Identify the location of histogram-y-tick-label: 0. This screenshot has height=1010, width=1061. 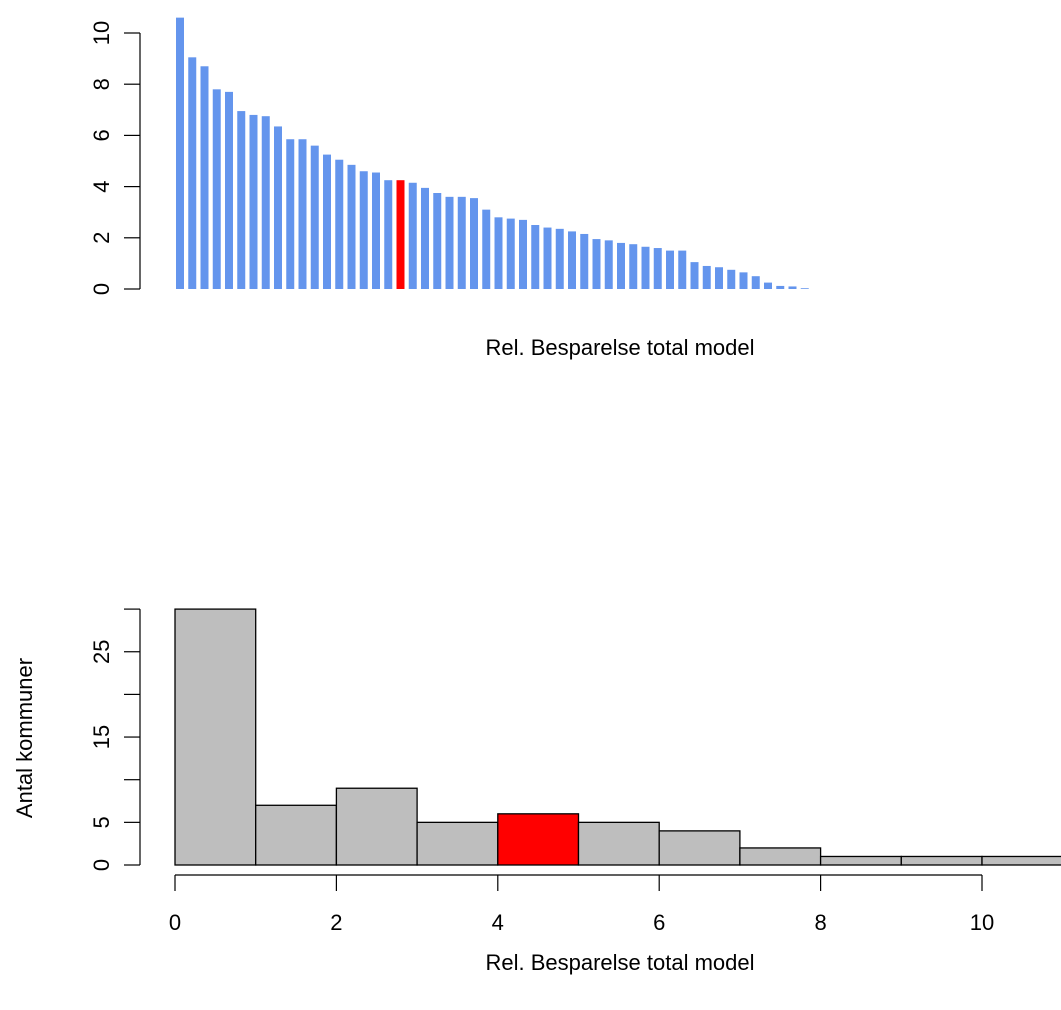
(101, 865).